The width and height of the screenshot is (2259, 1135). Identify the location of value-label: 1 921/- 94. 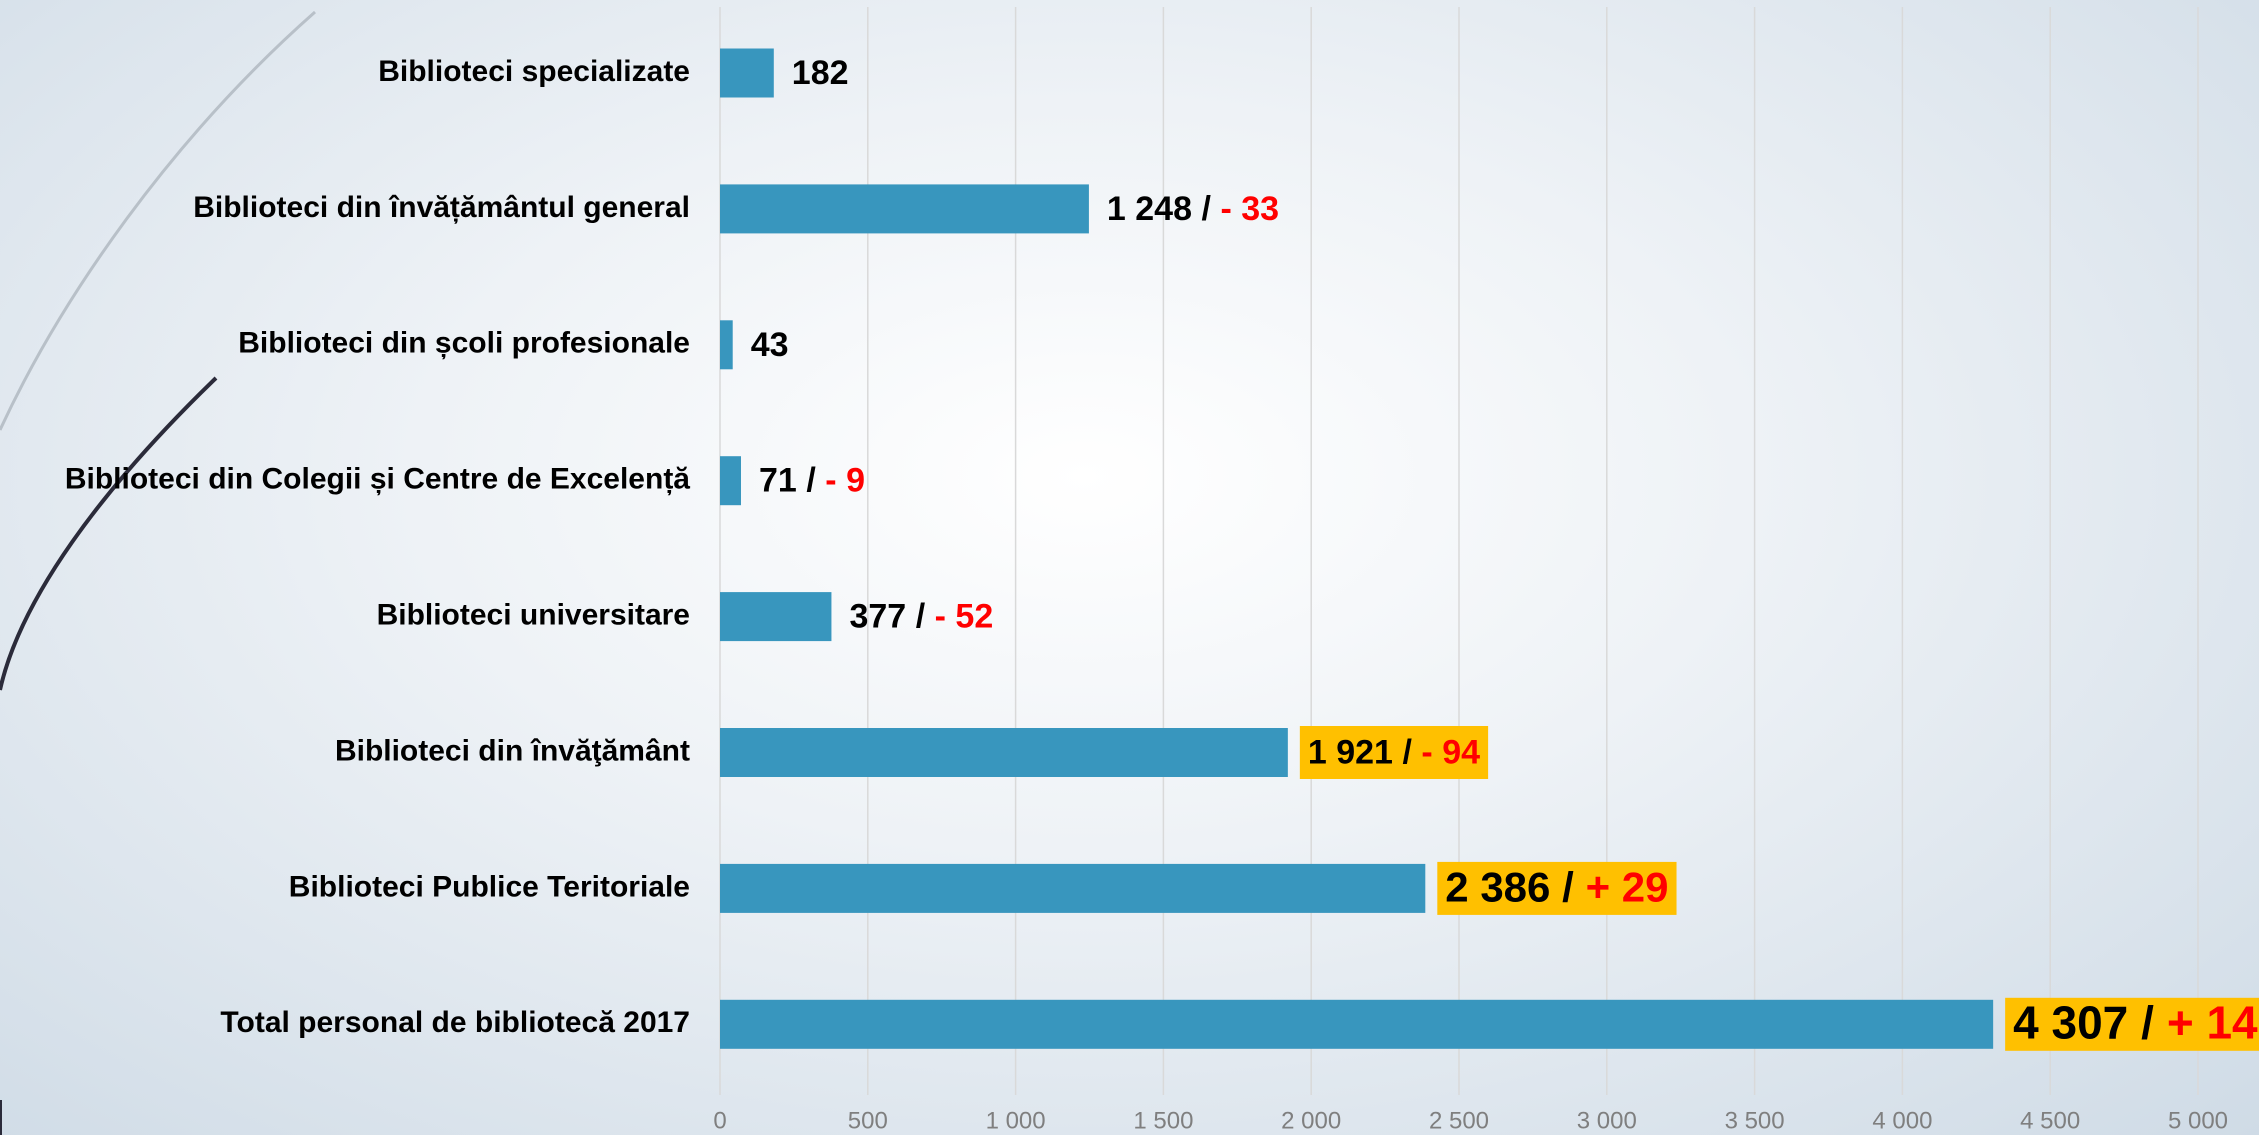
(1394, 752).